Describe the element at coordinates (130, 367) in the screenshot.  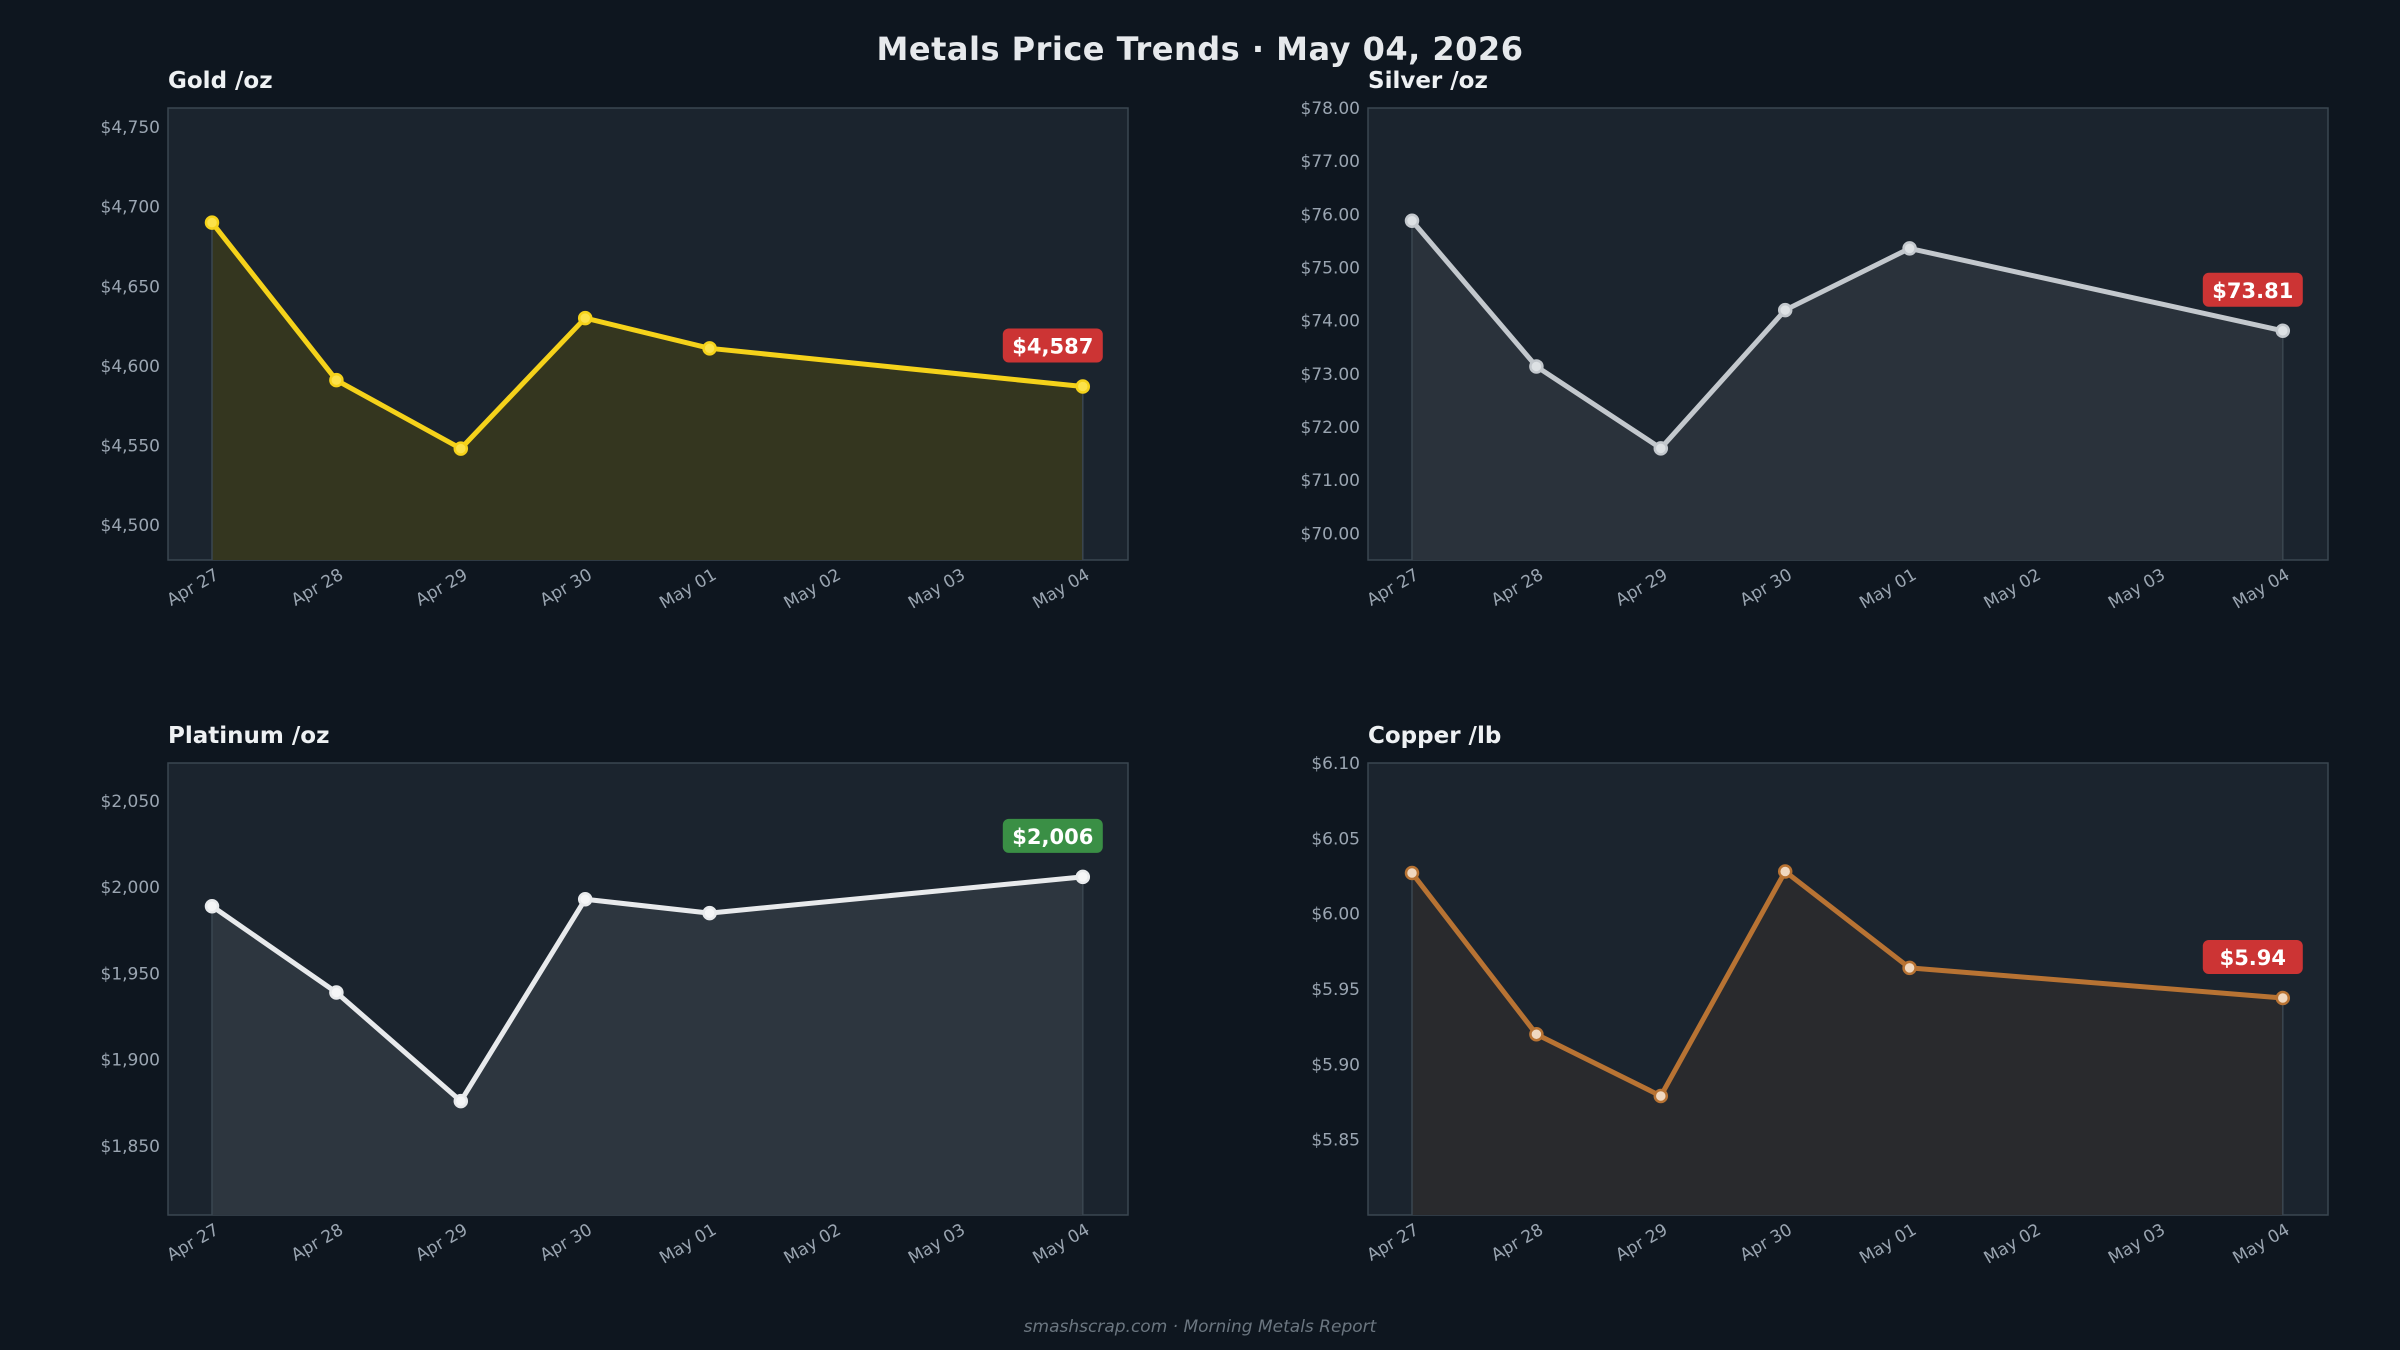
I see `y-tick-label: $4,600` at that location.